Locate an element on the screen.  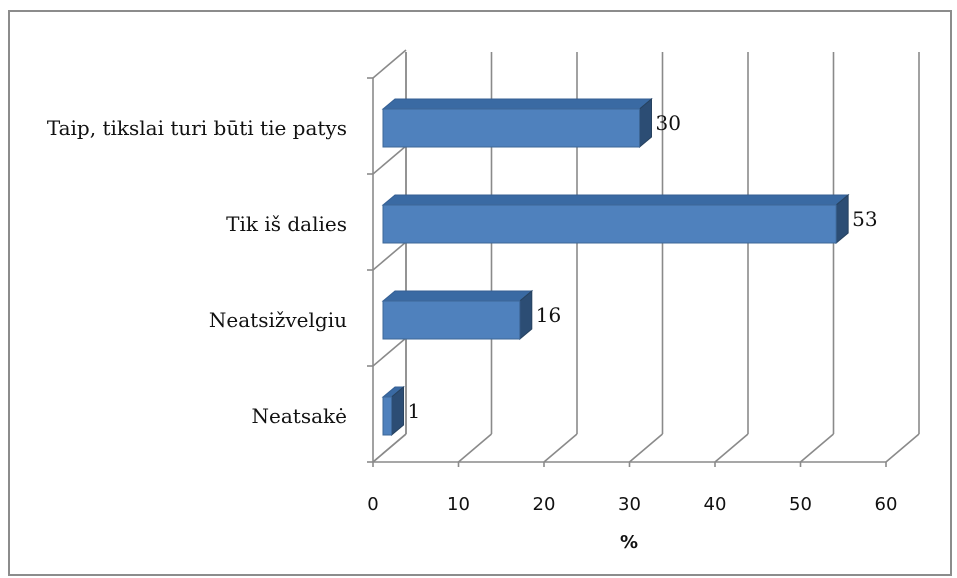
x-tick-label: 20 is located at coordinates (544, 504).